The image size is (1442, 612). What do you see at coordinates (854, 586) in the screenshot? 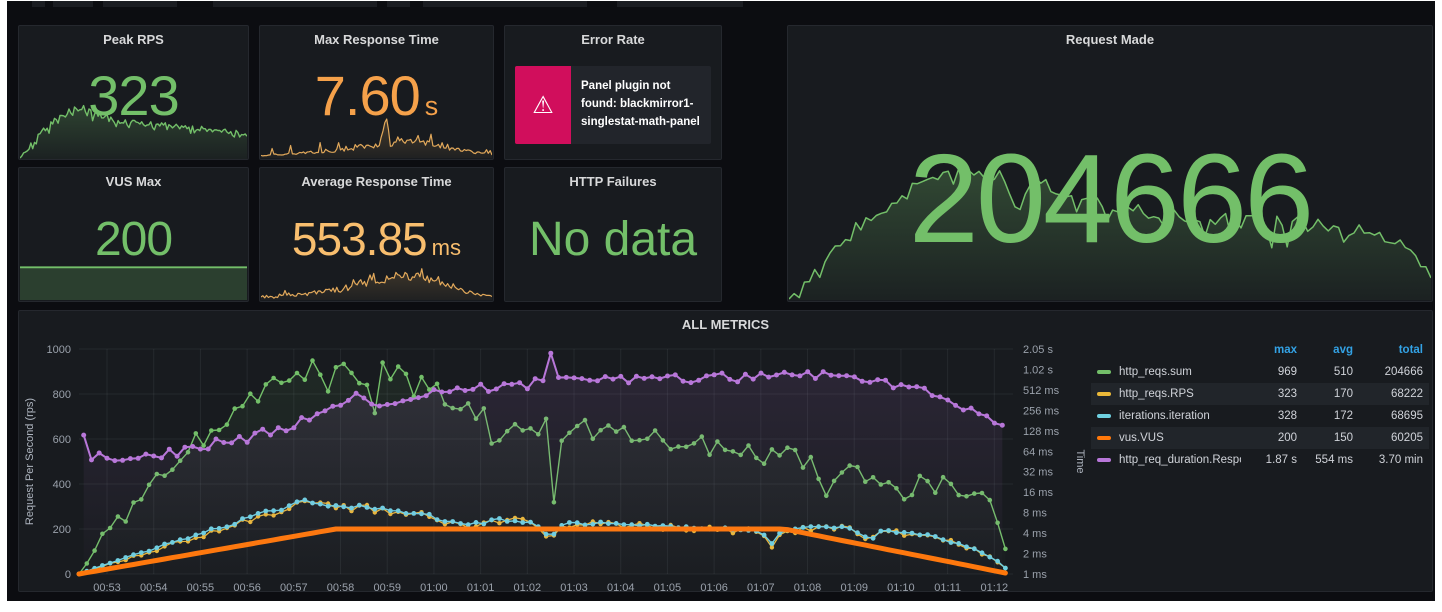
I see `svg-text: 01:09` at bounding box center [854, 586].